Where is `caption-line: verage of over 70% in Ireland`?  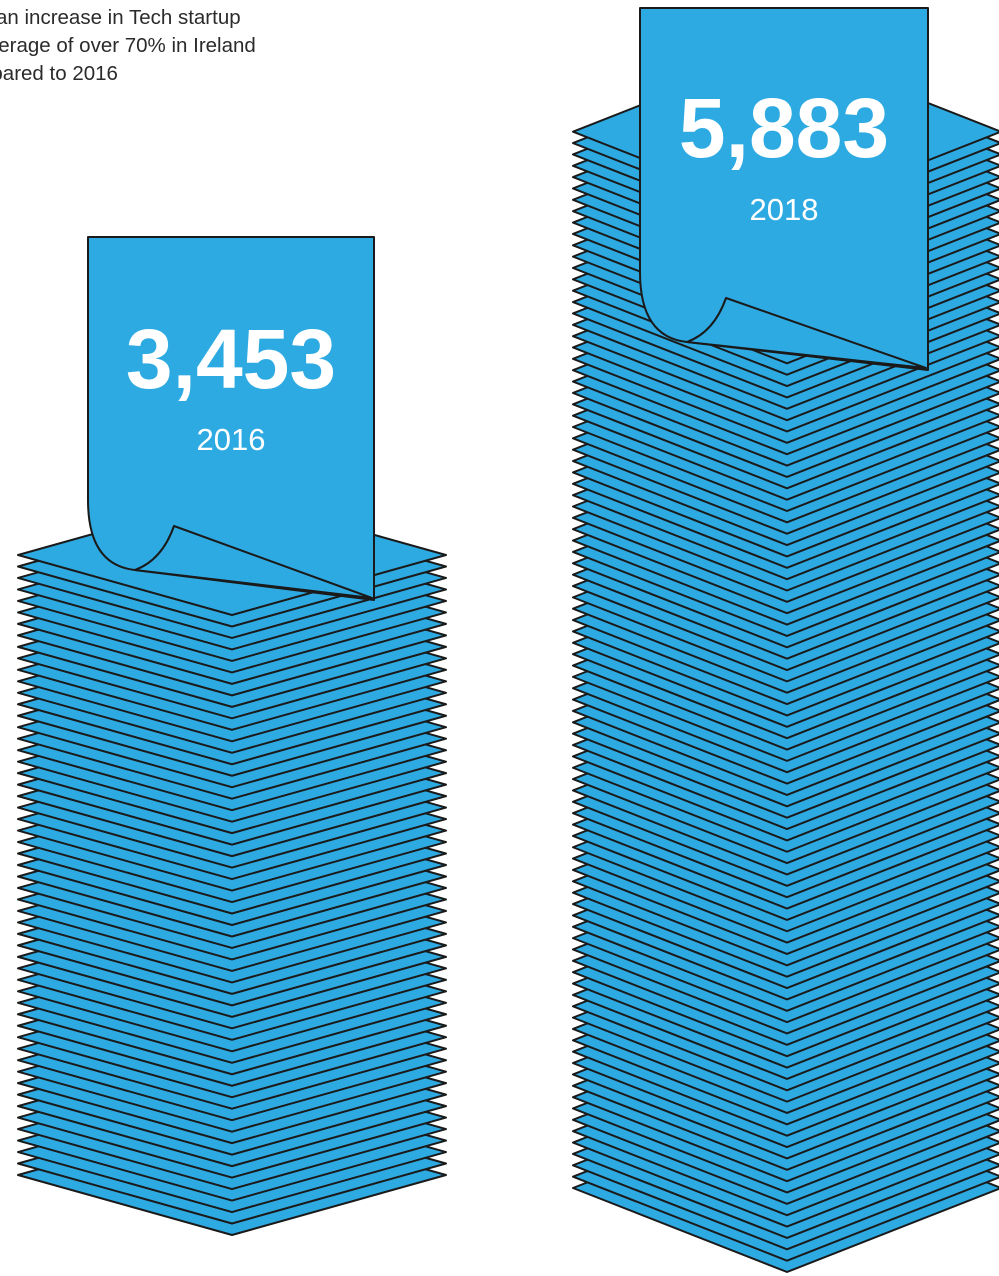
caption-line: verage of over 70% in Ireland is located at coordinates (128, 45).